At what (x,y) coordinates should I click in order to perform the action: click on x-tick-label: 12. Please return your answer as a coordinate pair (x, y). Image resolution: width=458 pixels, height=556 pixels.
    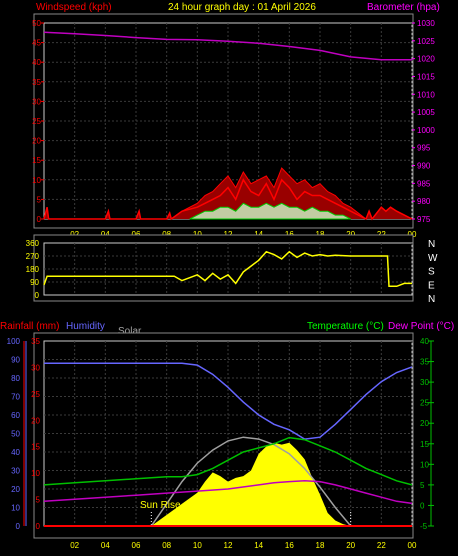
    Looking at the image, I should click on (228, 545).